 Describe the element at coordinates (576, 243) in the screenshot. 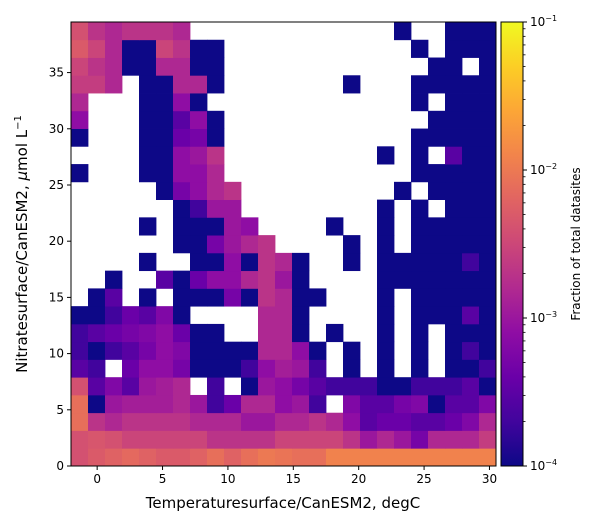

I see `colorbar-label: Fraction of total datasites` at that location.